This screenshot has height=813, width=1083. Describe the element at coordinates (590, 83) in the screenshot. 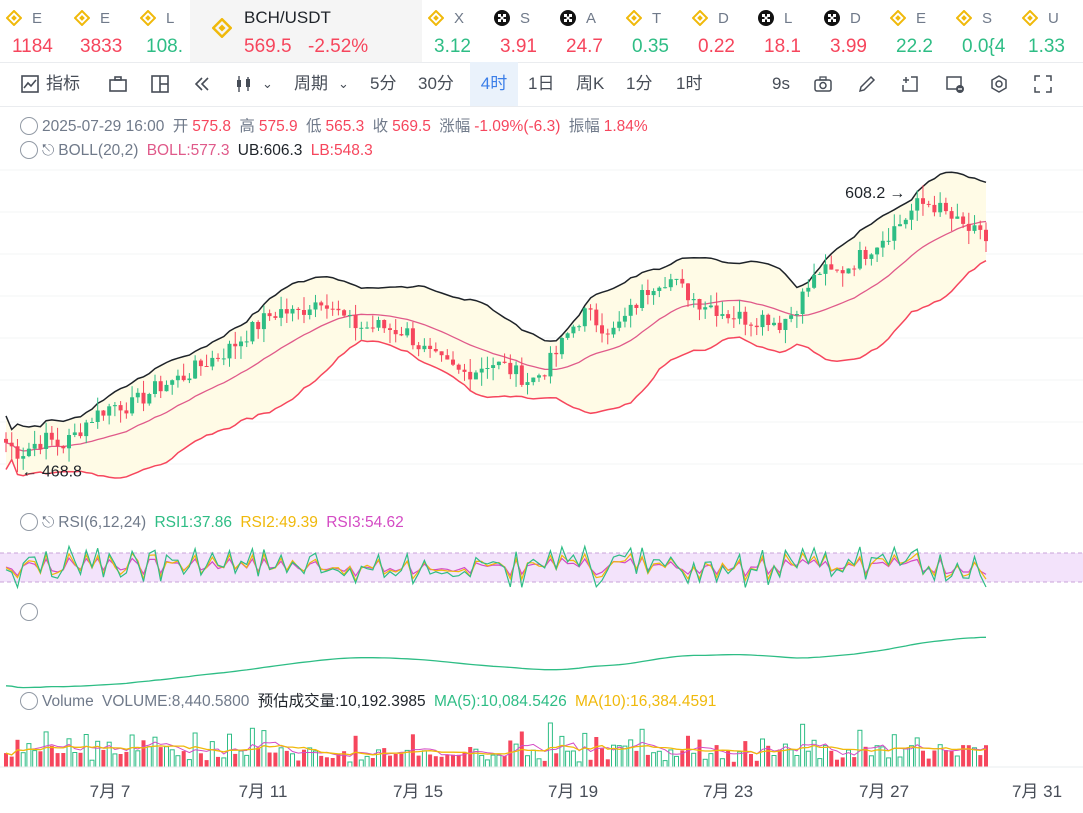

I see `interval-4: 周K` at that location.